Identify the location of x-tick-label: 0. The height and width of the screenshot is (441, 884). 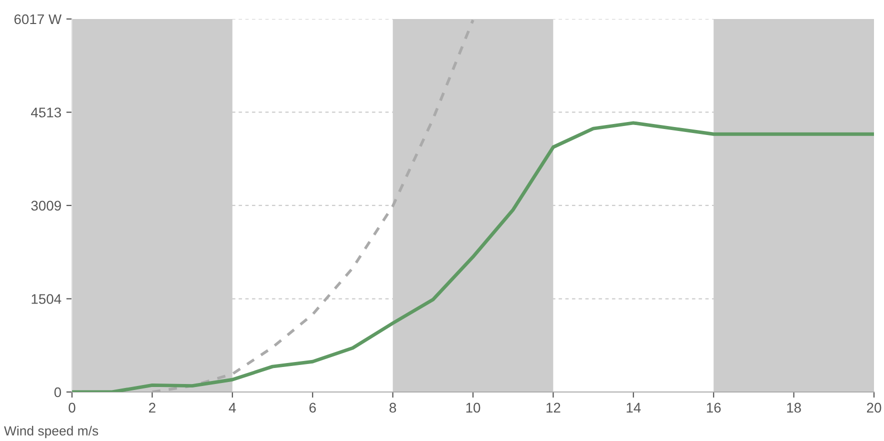
(72, 407).